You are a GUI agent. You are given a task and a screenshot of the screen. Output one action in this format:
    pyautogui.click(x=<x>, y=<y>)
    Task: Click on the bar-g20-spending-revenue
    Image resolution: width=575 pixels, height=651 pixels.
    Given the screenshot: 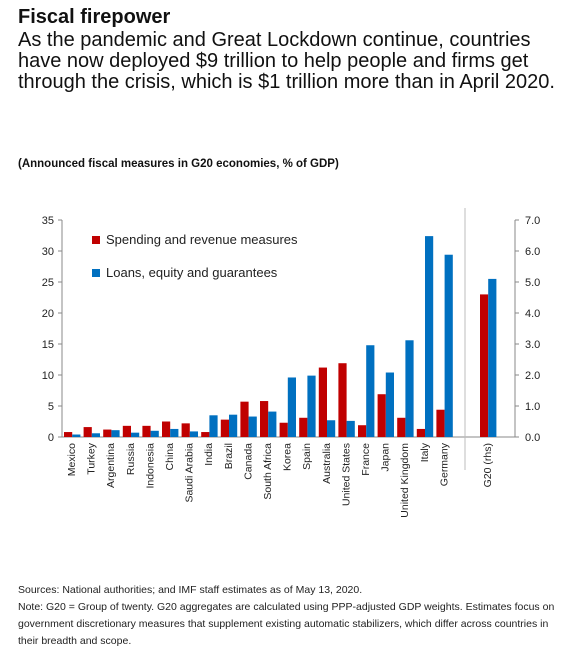 What is the action you would take?
    pyautogui.click(x=484, y=365)
    